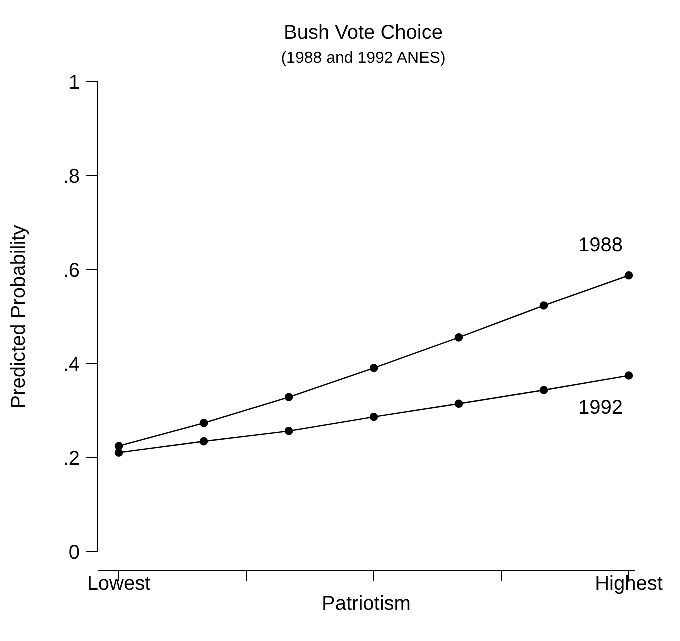 Image resolution: width=680 pixels, height=641 pixels. Describe the element at coordinates (366, 604) in the screenshot. I see `x-axis-title: Patriotism` at that location.